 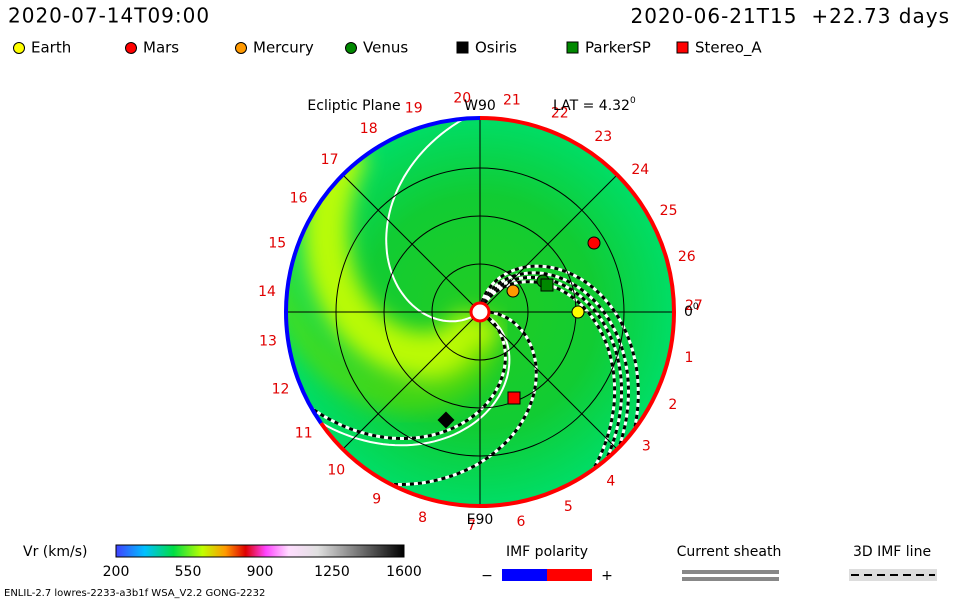 I want to click on colorbar-label: Vr (km/s), so click(x=55, y=552).